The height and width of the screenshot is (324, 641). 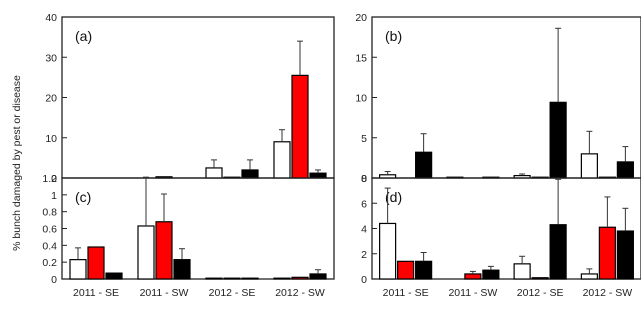 What do you see at coordinates (54, 196) in the screenshot?
I see `y-tick-label: 1` at bounding box center [54, 196].